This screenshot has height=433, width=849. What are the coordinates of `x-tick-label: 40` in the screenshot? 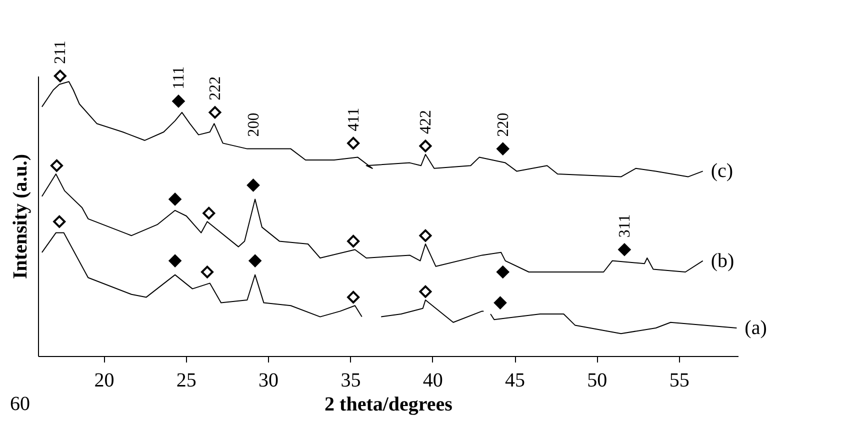 It's located at (432, 381).